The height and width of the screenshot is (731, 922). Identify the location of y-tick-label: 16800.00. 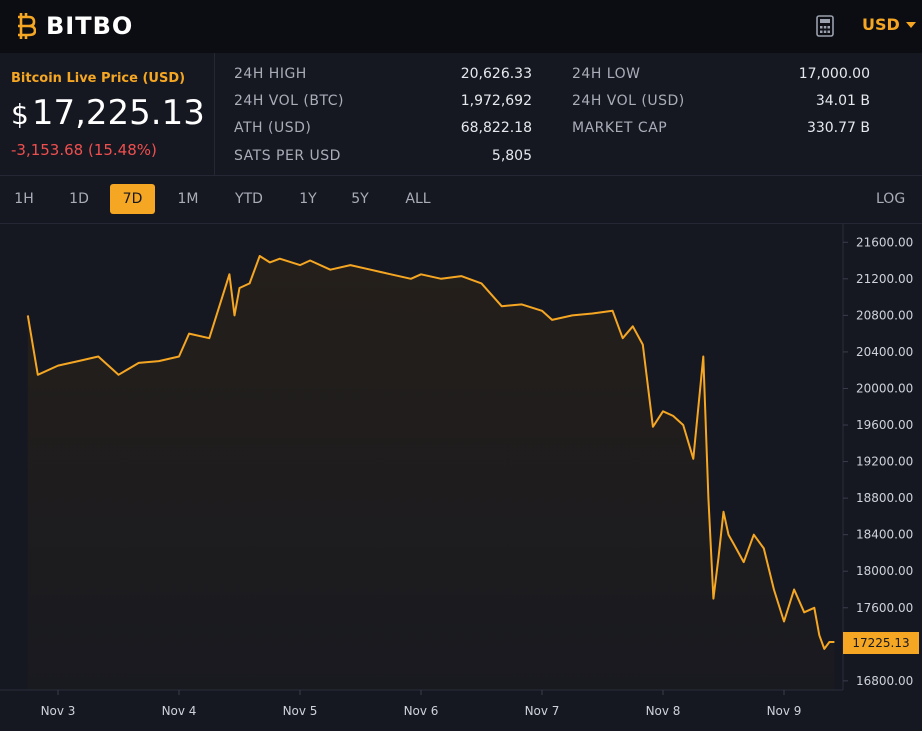
(884, 681).